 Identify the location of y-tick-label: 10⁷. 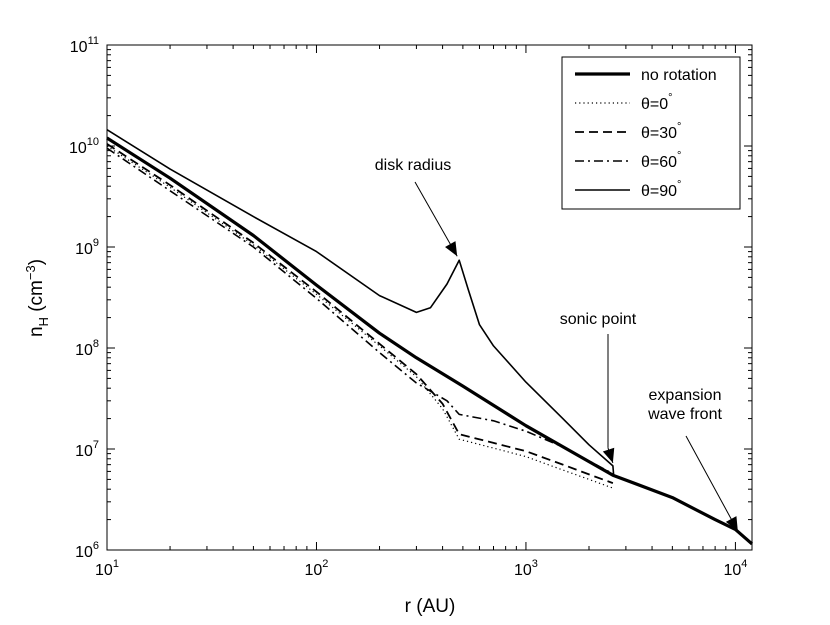
(87, 449).